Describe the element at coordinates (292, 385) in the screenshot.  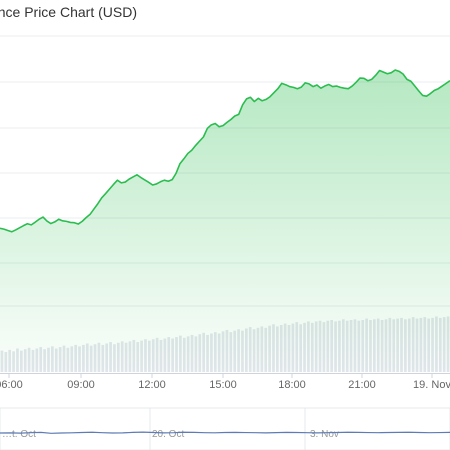
I see `x-tick-label: 18:00` at that location.